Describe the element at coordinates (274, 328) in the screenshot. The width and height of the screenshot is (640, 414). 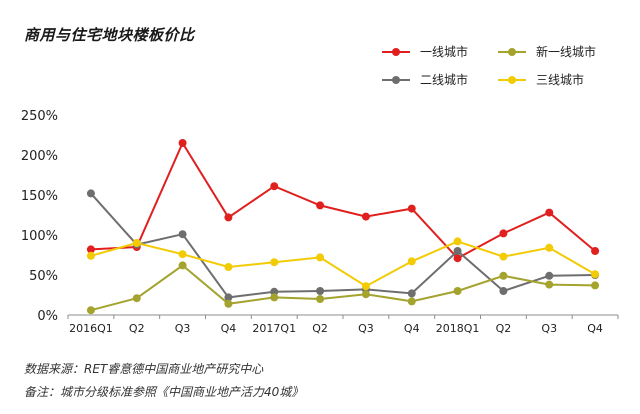
I see `x-tick-label: 2017Q1` at that location.